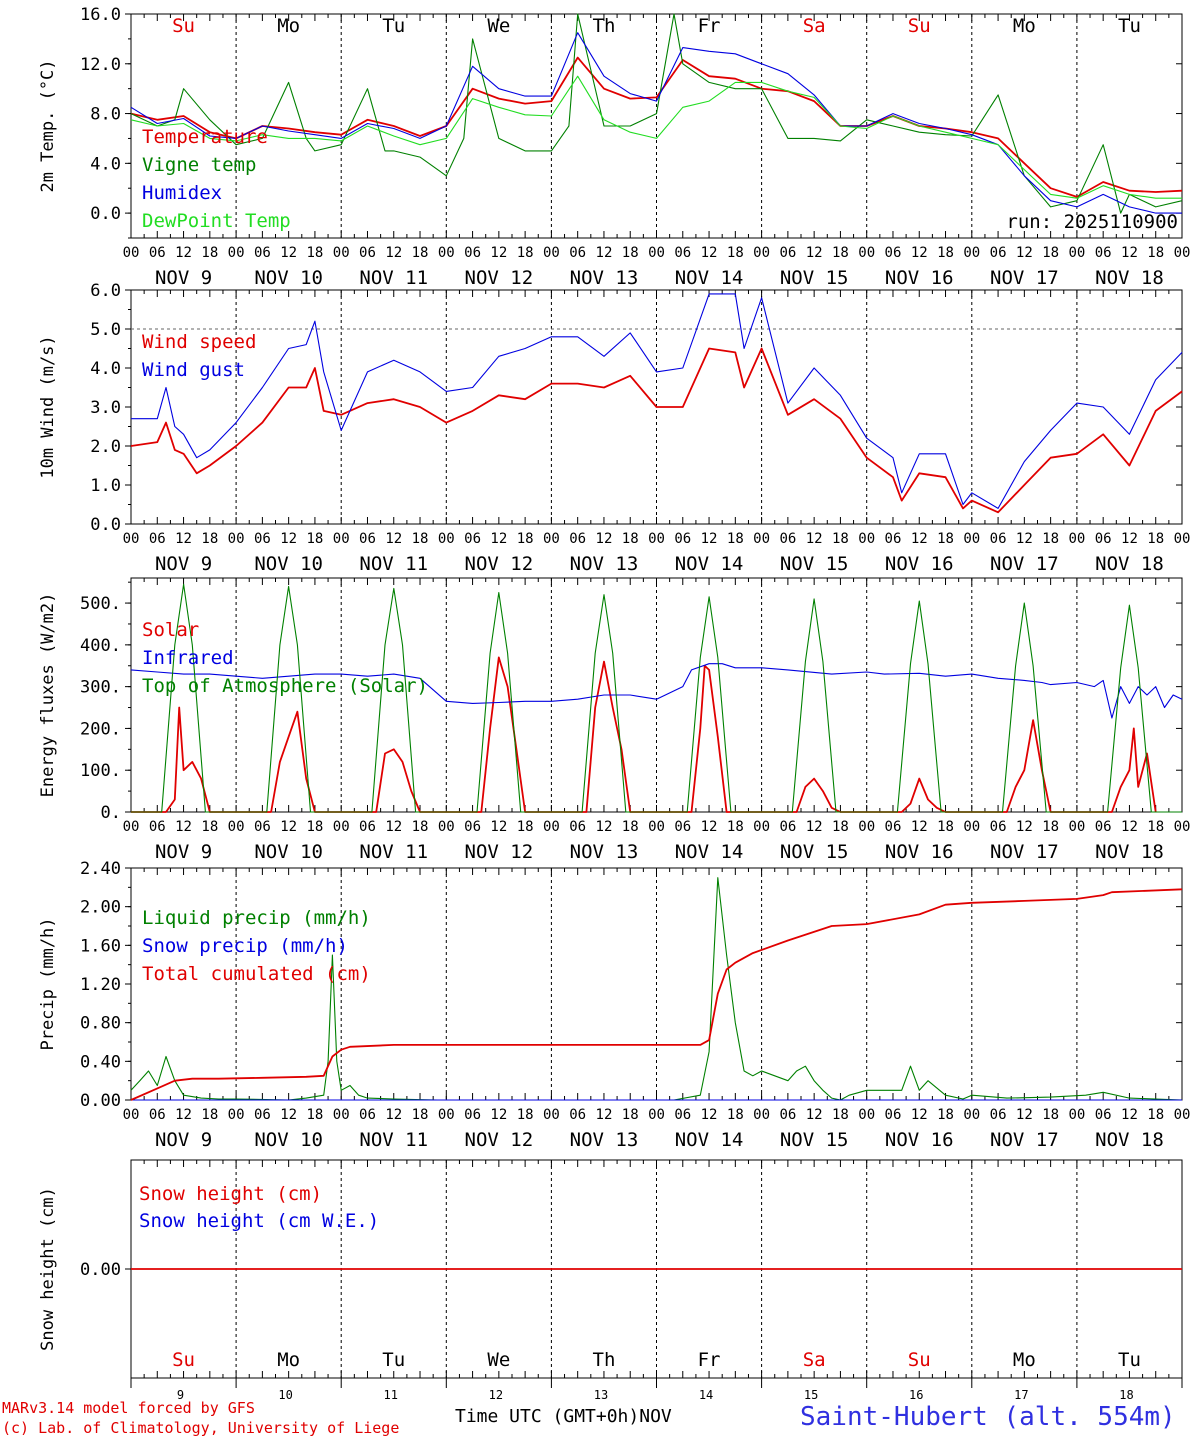  Describe the element at coordinates (105, 447) in the screenshot. I see `y-tick-label: 2.0` at that location.